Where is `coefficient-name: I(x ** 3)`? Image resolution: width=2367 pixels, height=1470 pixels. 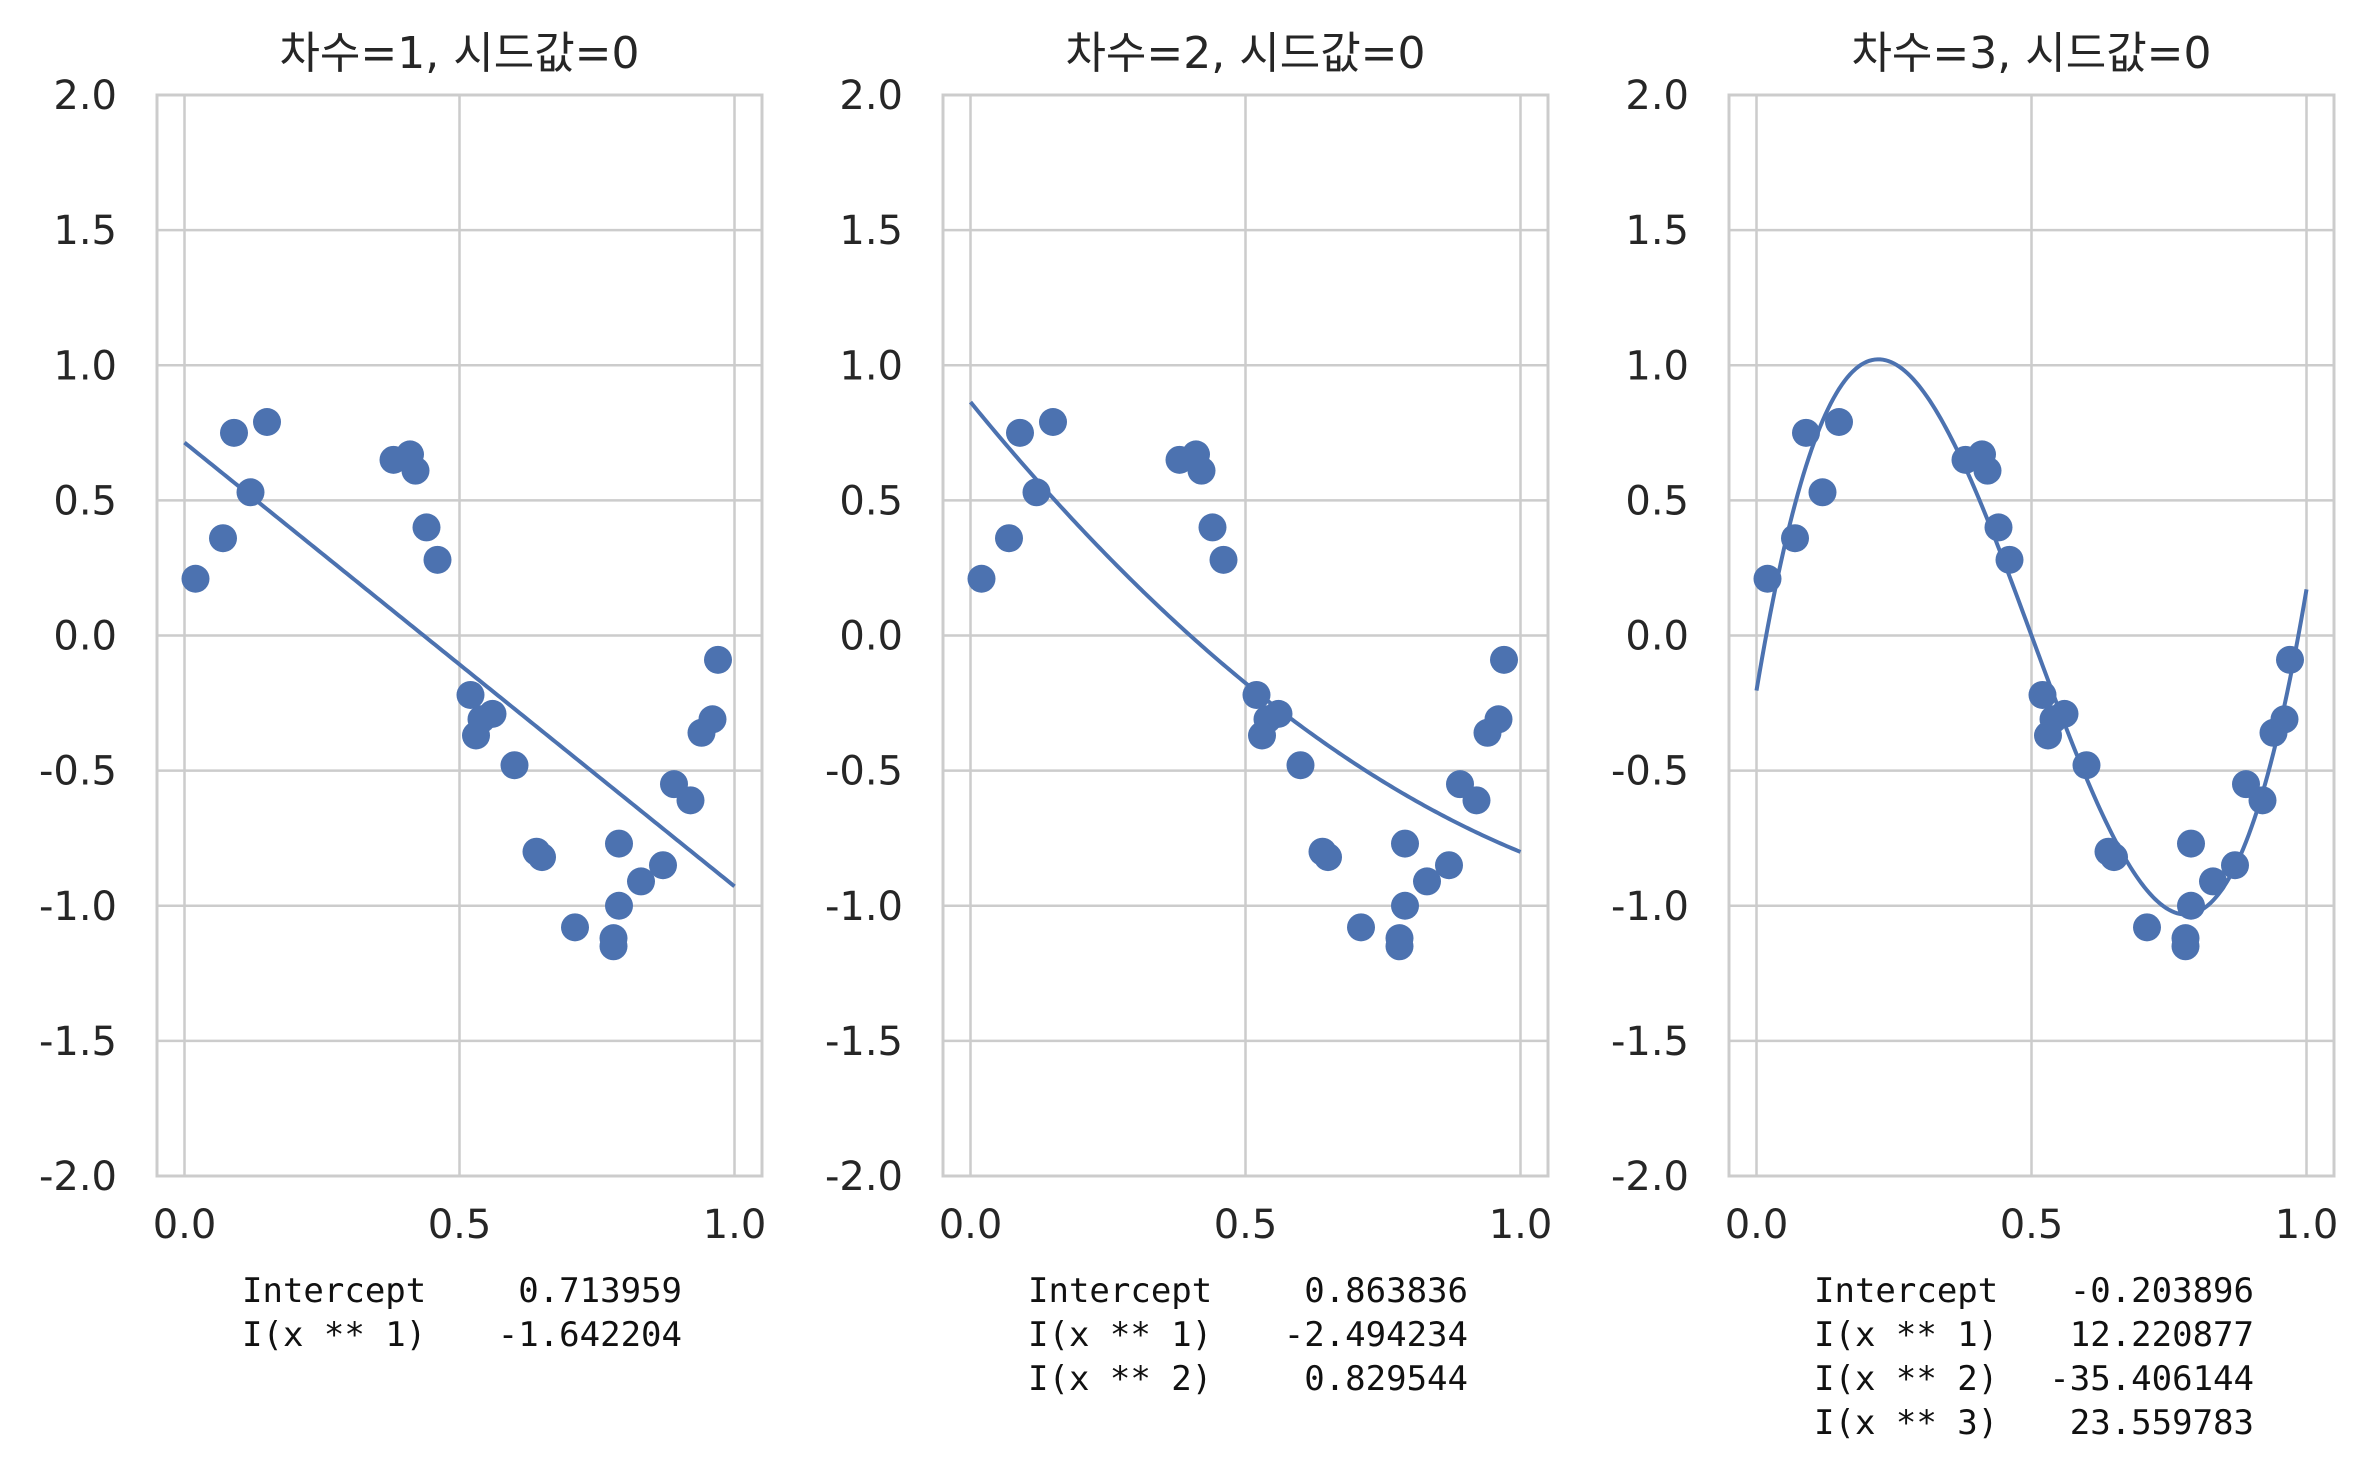
coefficient-name: I(x ** 3) is located at coordinates (1906, 1423).